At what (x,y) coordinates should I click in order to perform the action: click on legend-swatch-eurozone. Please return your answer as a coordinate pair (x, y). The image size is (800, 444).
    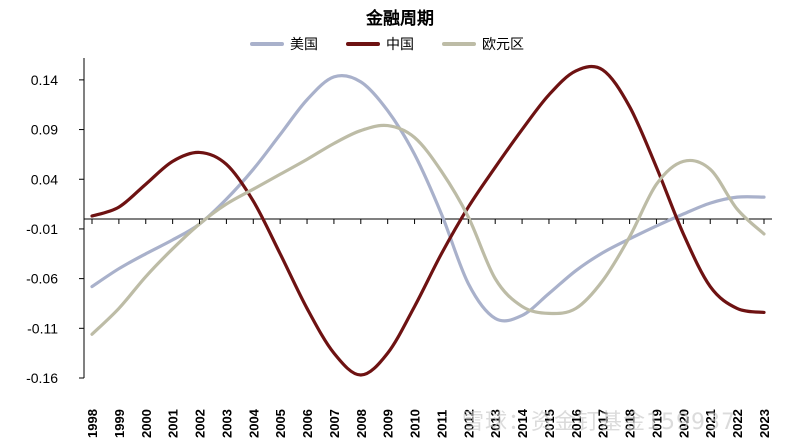
    Looking at the image, I should click on (459, 44).